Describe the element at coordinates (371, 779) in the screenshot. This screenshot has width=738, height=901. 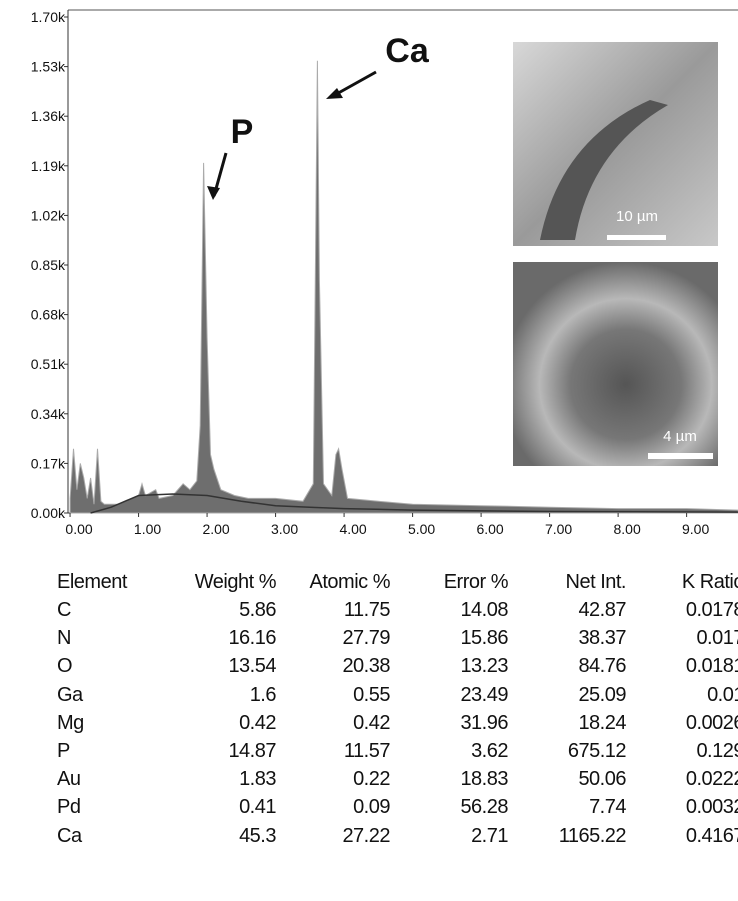
I see `table-cell: 0.22` at that location.